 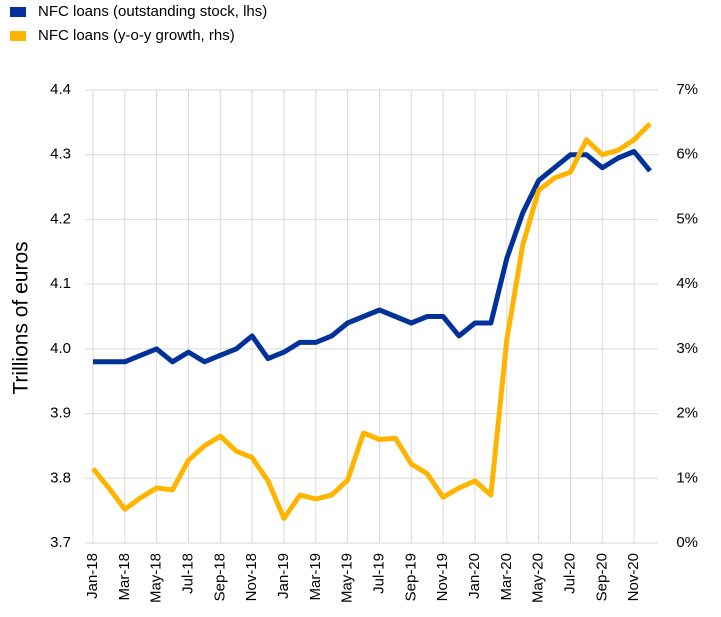 I want to click on y2-tick-label: 3%, so click(x=687, y=348).